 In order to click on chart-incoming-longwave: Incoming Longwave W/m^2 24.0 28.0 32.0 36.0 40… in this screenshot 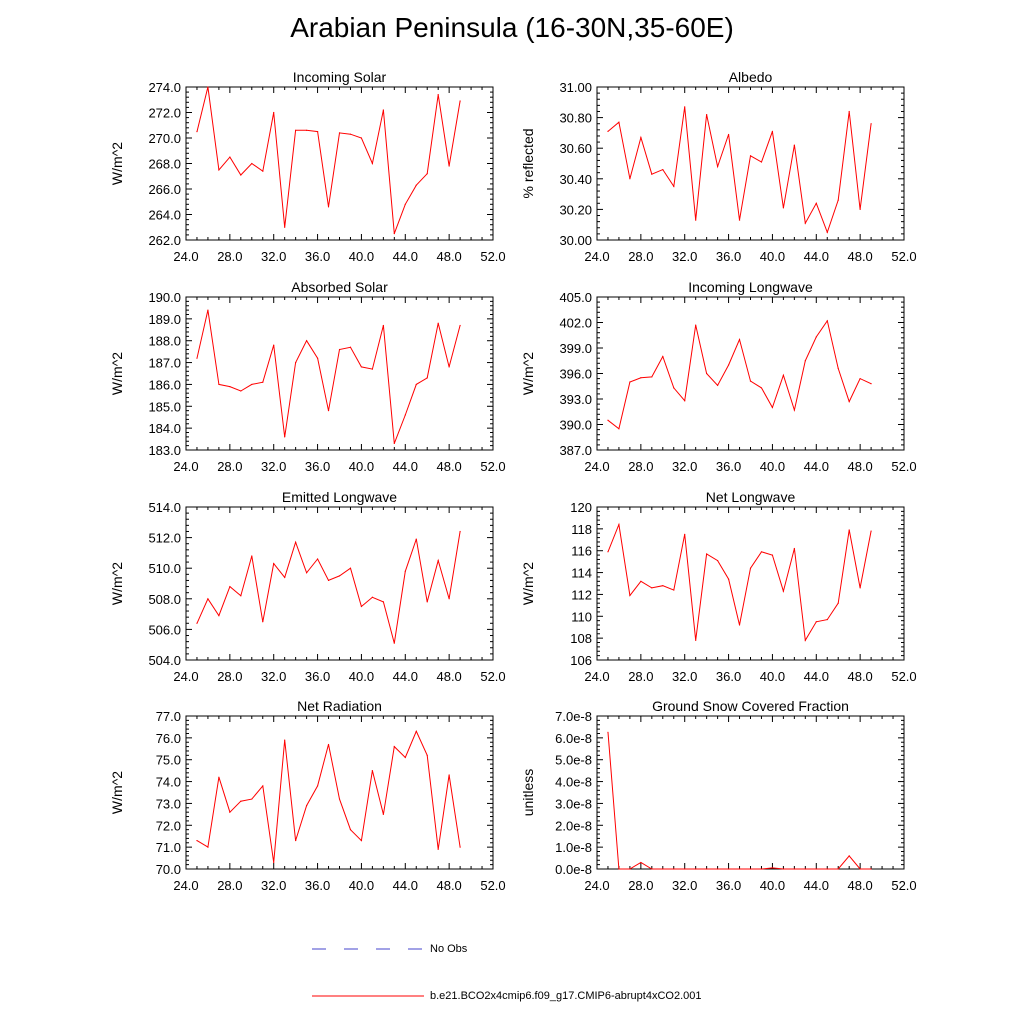, I will do `click(718, 376)`.